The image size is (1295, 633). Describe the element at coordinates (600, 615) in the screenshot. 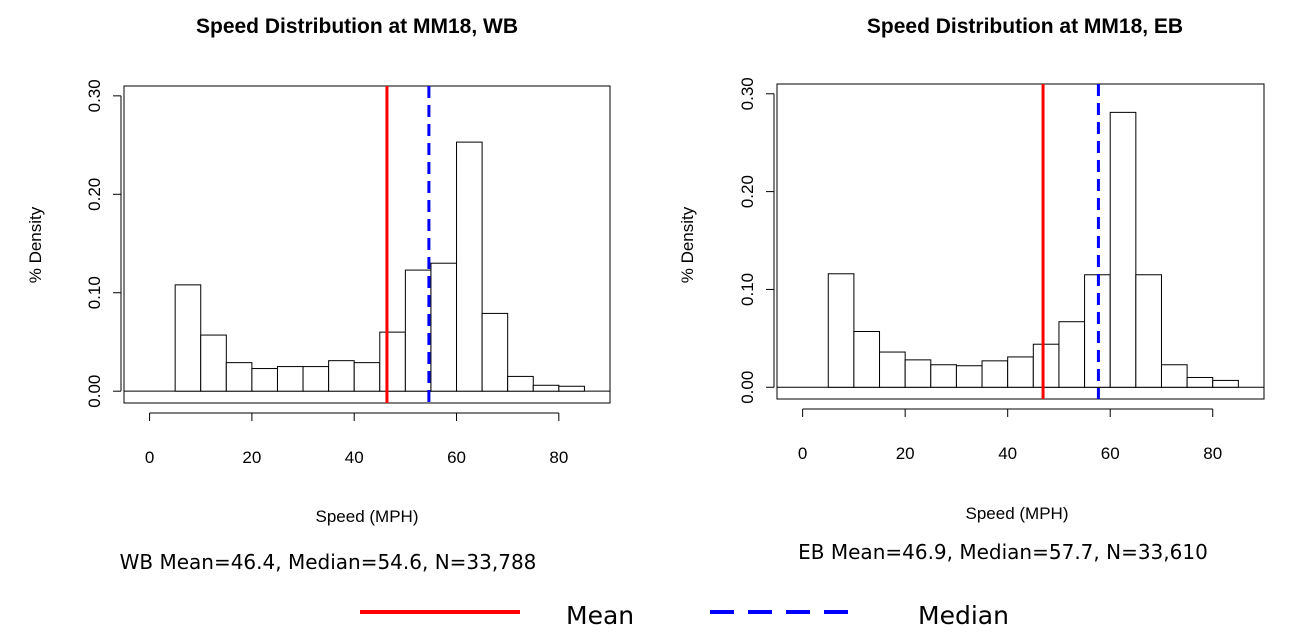

I see `legend-mean-label: Mean` at that location.